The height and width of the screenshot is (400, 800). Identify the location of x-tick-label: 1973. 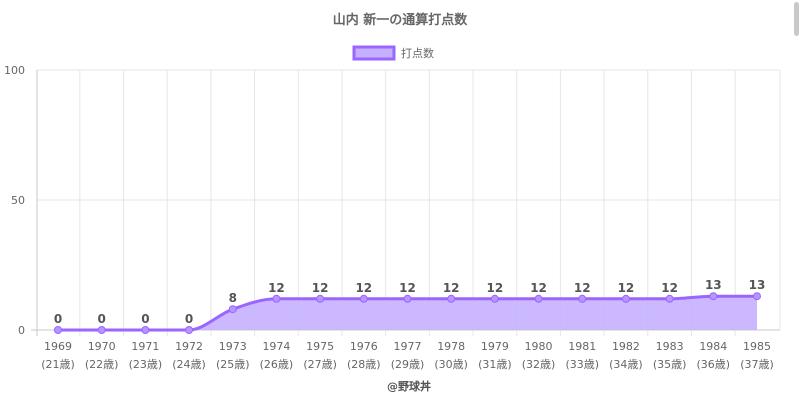
(233, 346).